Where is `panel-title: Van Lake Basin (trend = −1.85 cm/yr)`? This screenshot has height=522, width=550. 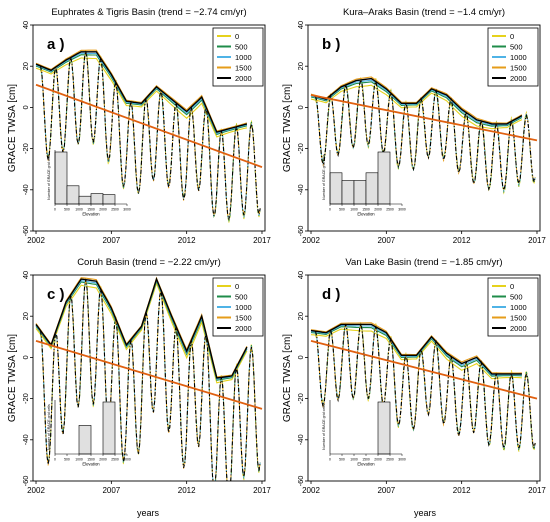
panel-title: Van Lake Basin (trend = −1.85 cm/yr) is located at coordinates (423, 262).